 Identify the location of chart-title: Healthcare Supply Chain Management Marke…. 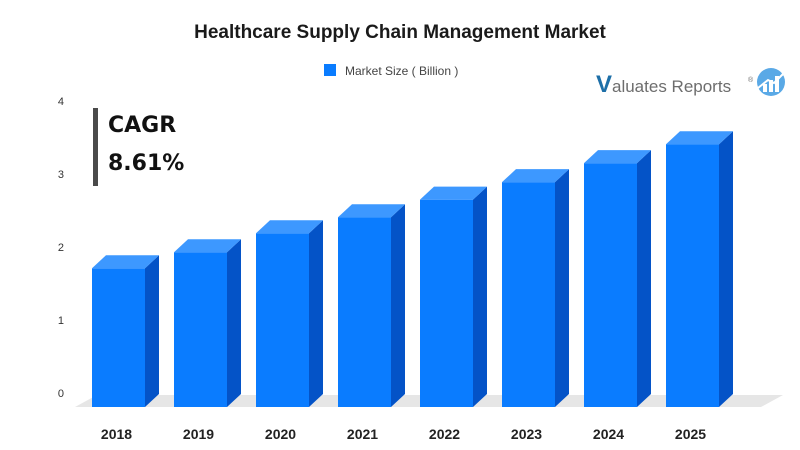
(400, 32).